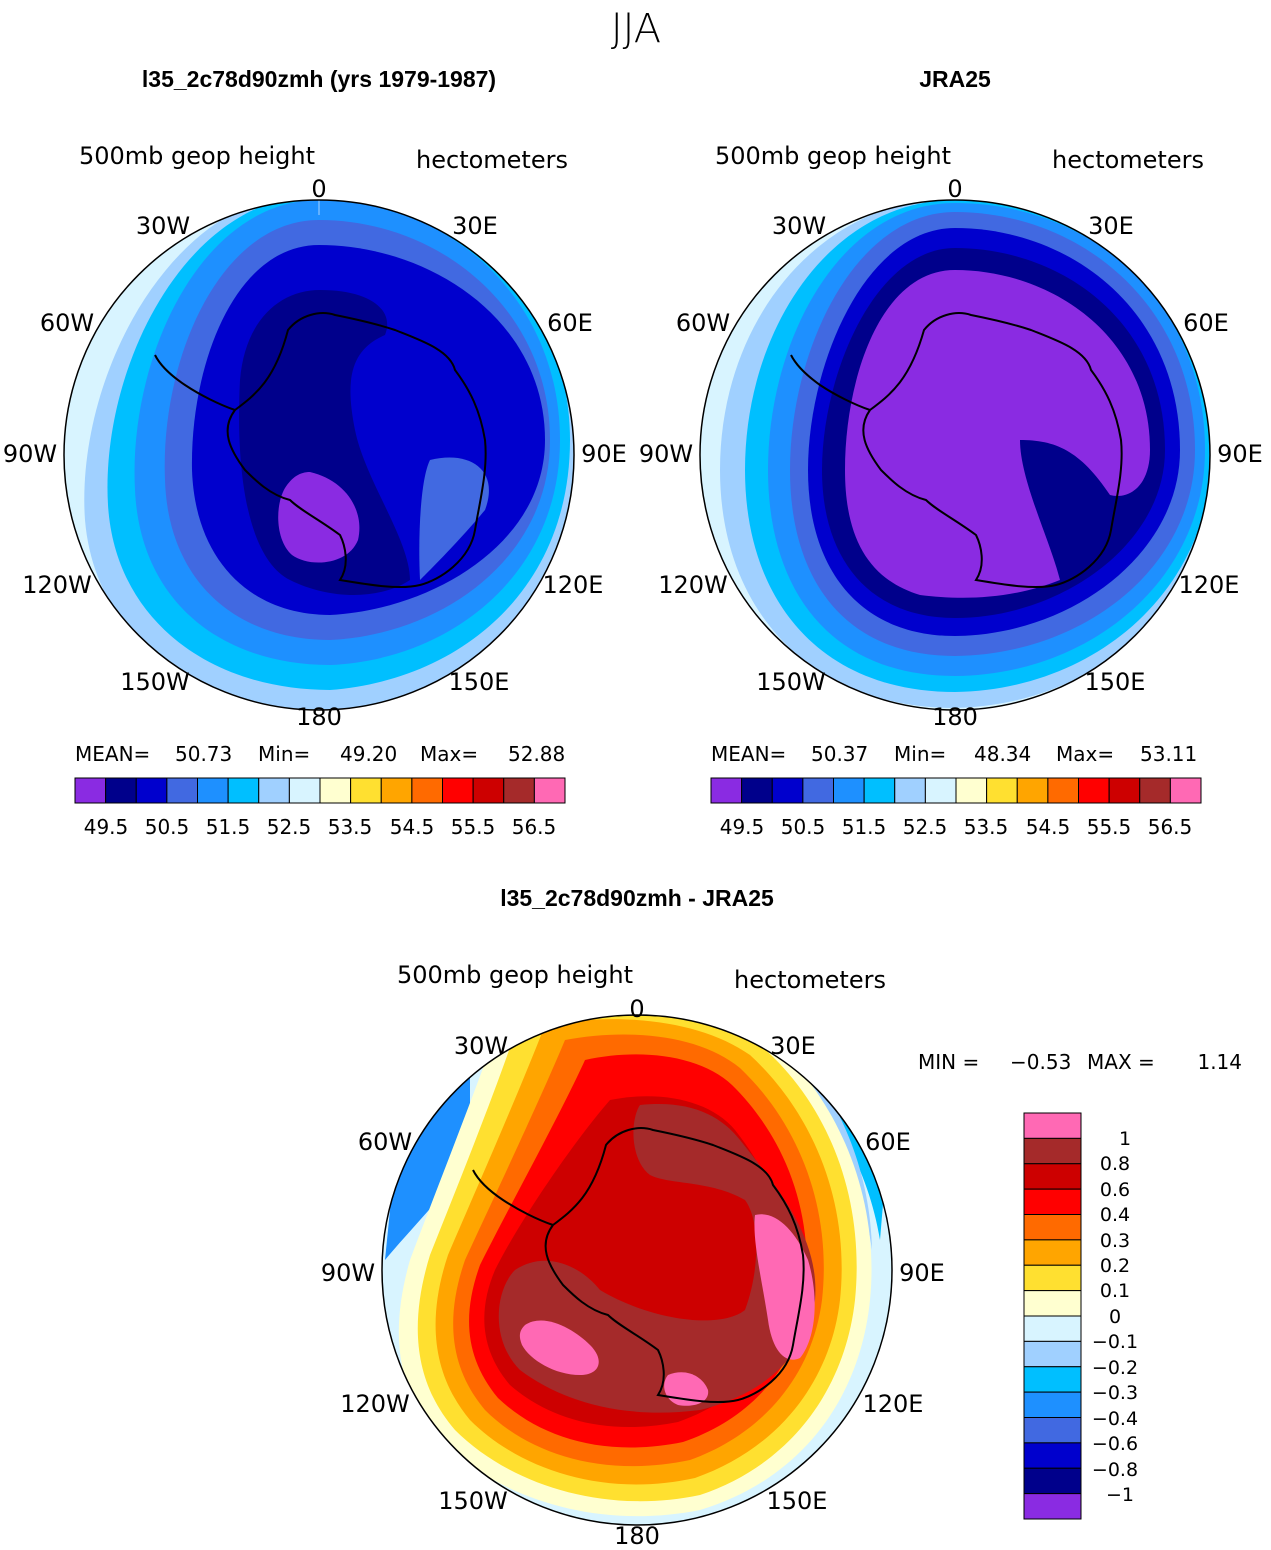  What do you see at coordinates (1168, 754) in the screenshot?
I see `max-value: 53.11` at bounding box center [1168, 754].